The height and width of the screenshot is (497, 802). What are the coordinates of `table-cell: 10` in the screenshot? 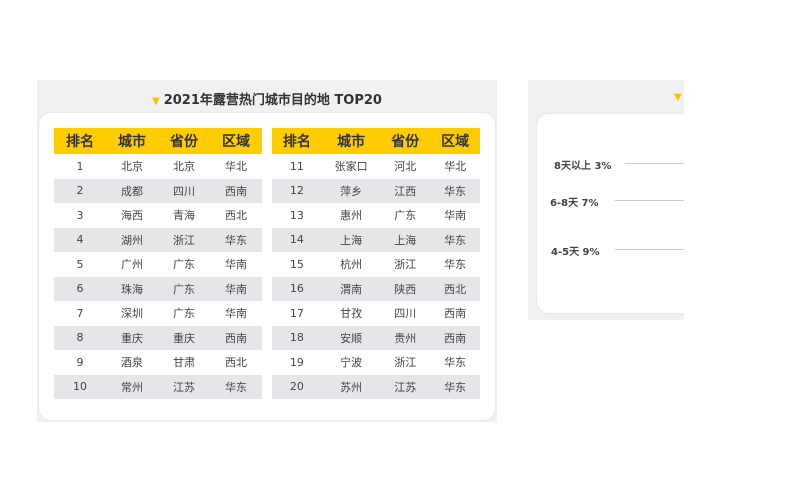 It's located at (80, 386).